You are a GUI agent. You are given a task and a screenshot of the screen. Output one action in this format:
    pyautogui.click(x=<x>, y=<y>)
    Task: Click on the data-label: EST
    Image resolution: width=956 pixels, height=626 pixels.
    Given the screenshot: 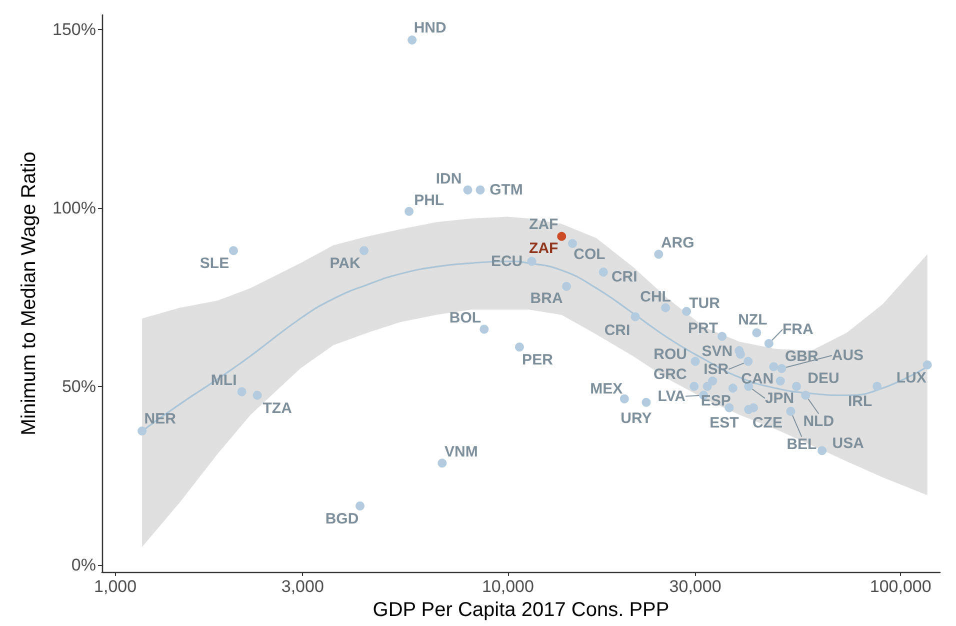 What is the action you would take?
    pyautogui.click(x=724, y=423)
    